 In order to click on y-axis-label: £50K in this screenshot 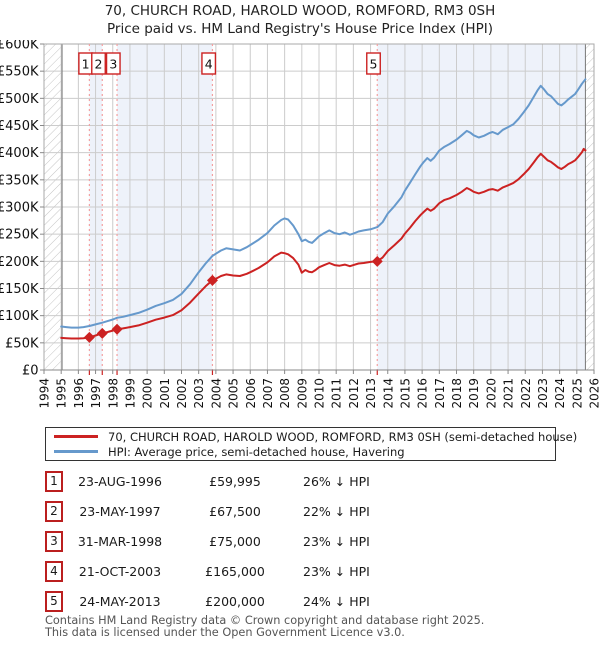, I will do `click(22, 343)`.